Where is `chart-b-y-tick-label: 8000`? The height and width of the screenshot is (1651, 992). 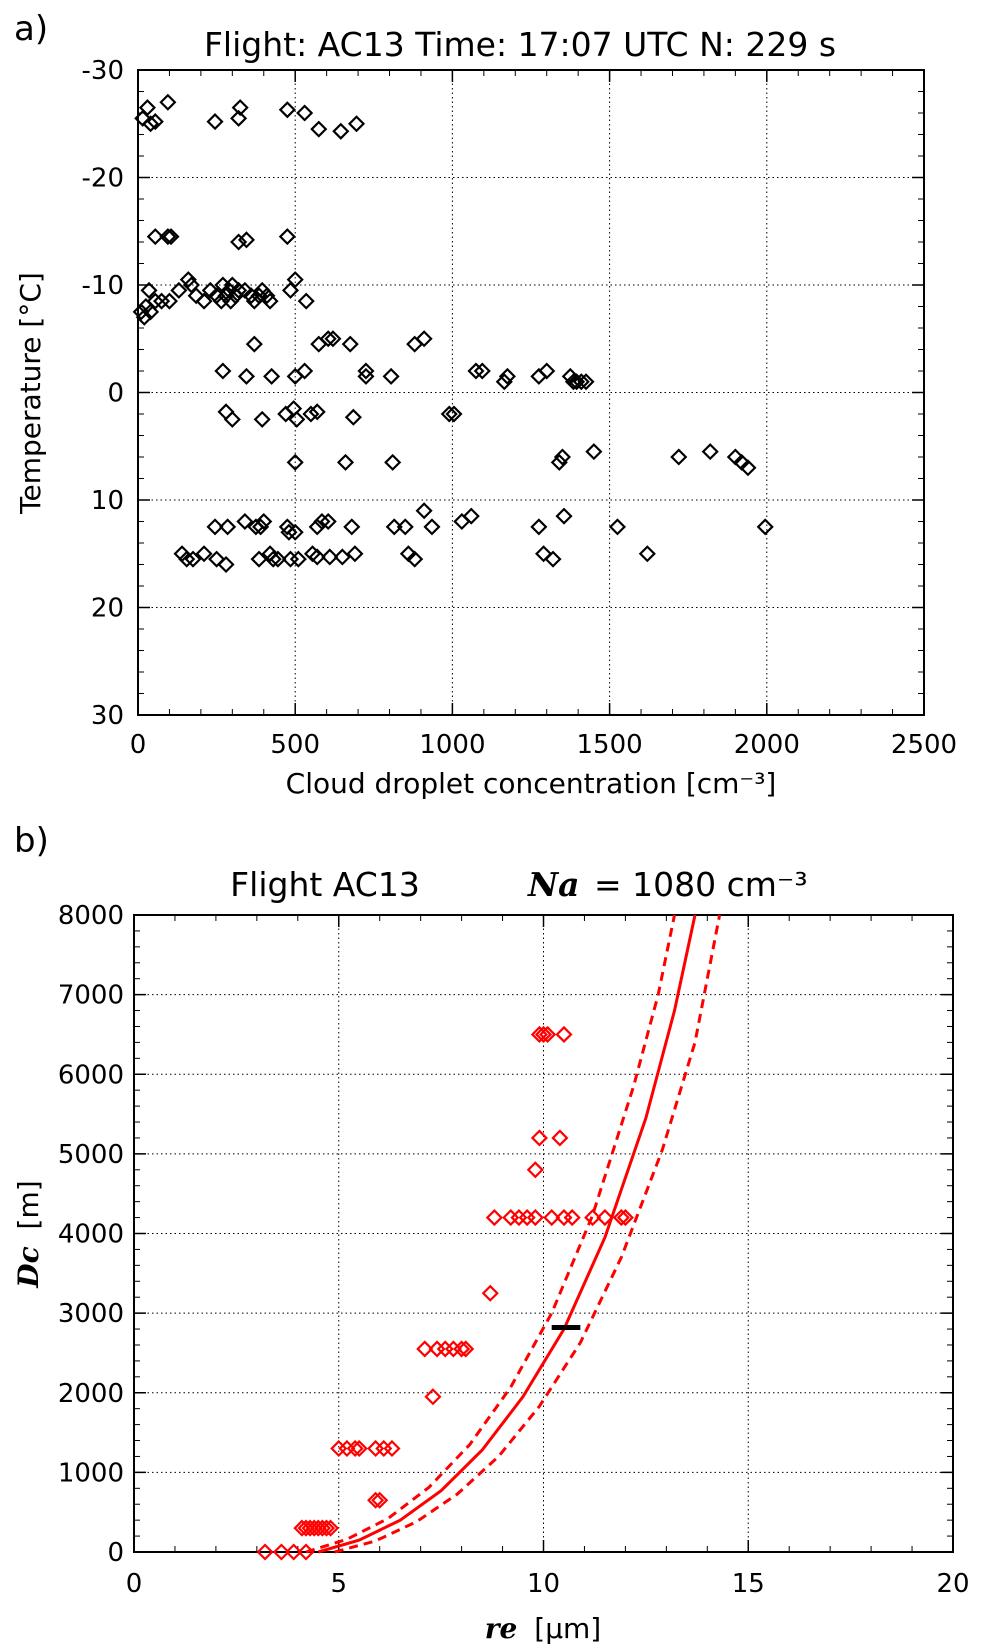
chart-b-y-tick-label: 8000 is located at coordinates (91, 916).